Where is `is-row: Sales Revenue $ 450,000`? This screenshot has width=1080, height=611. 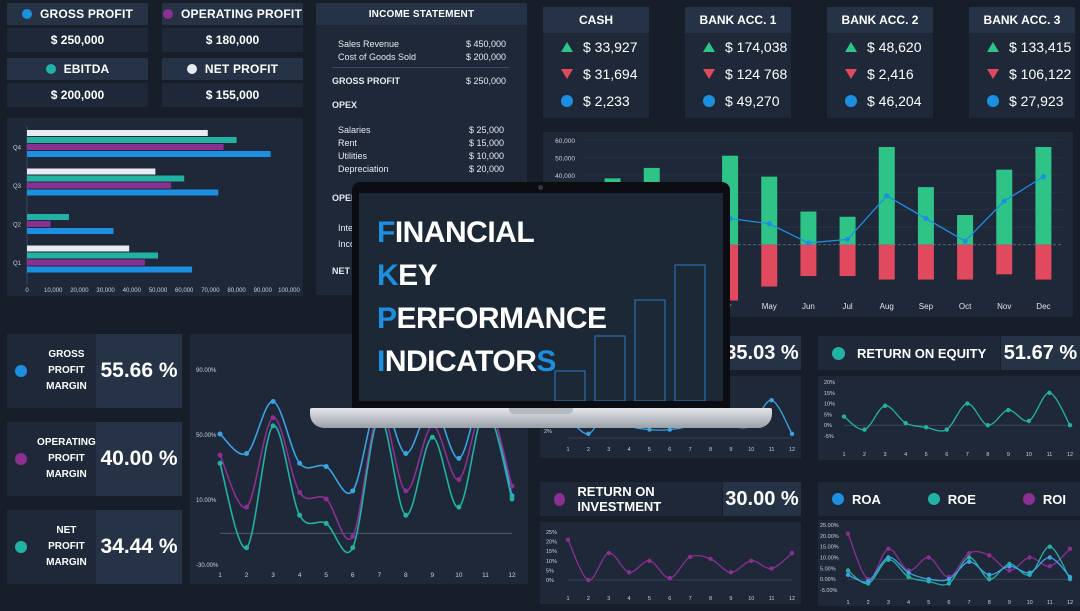
is-row: Sales Revenue $ 450,000 is located at coordinates (422, 45).